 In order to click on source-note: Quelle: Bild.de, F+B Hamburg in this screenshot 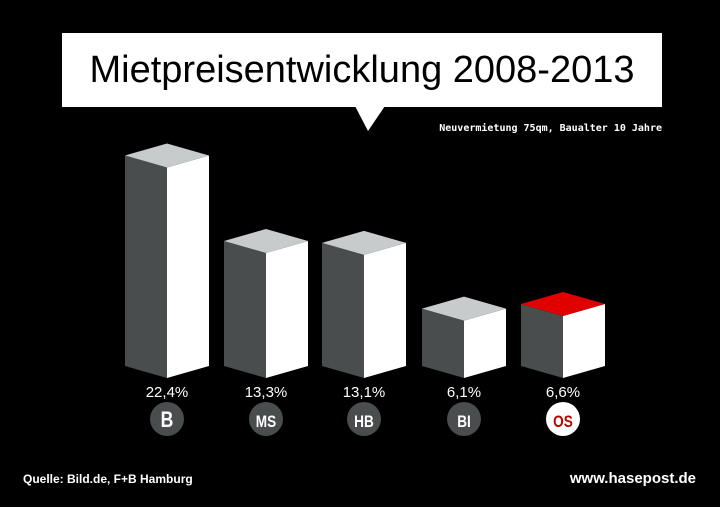, I will do `click(108, 479)`.